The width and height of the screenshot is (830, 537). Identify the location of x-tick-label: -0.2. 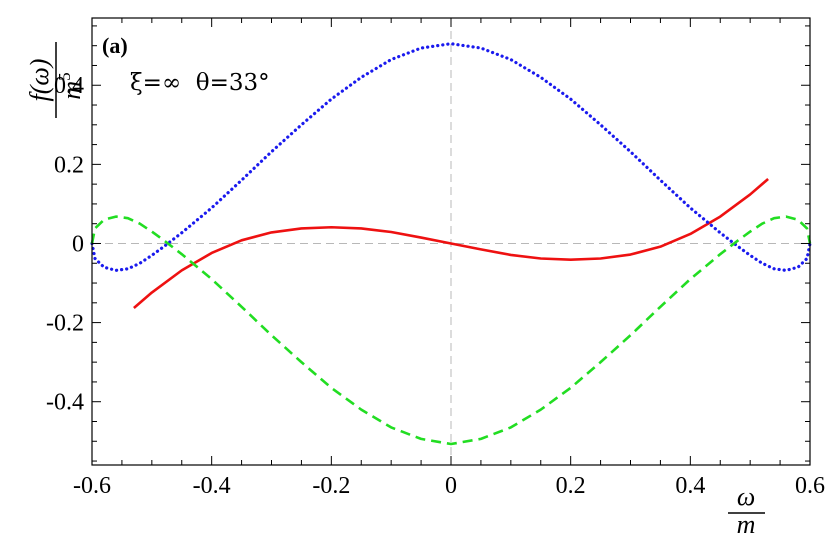
(331, 486).